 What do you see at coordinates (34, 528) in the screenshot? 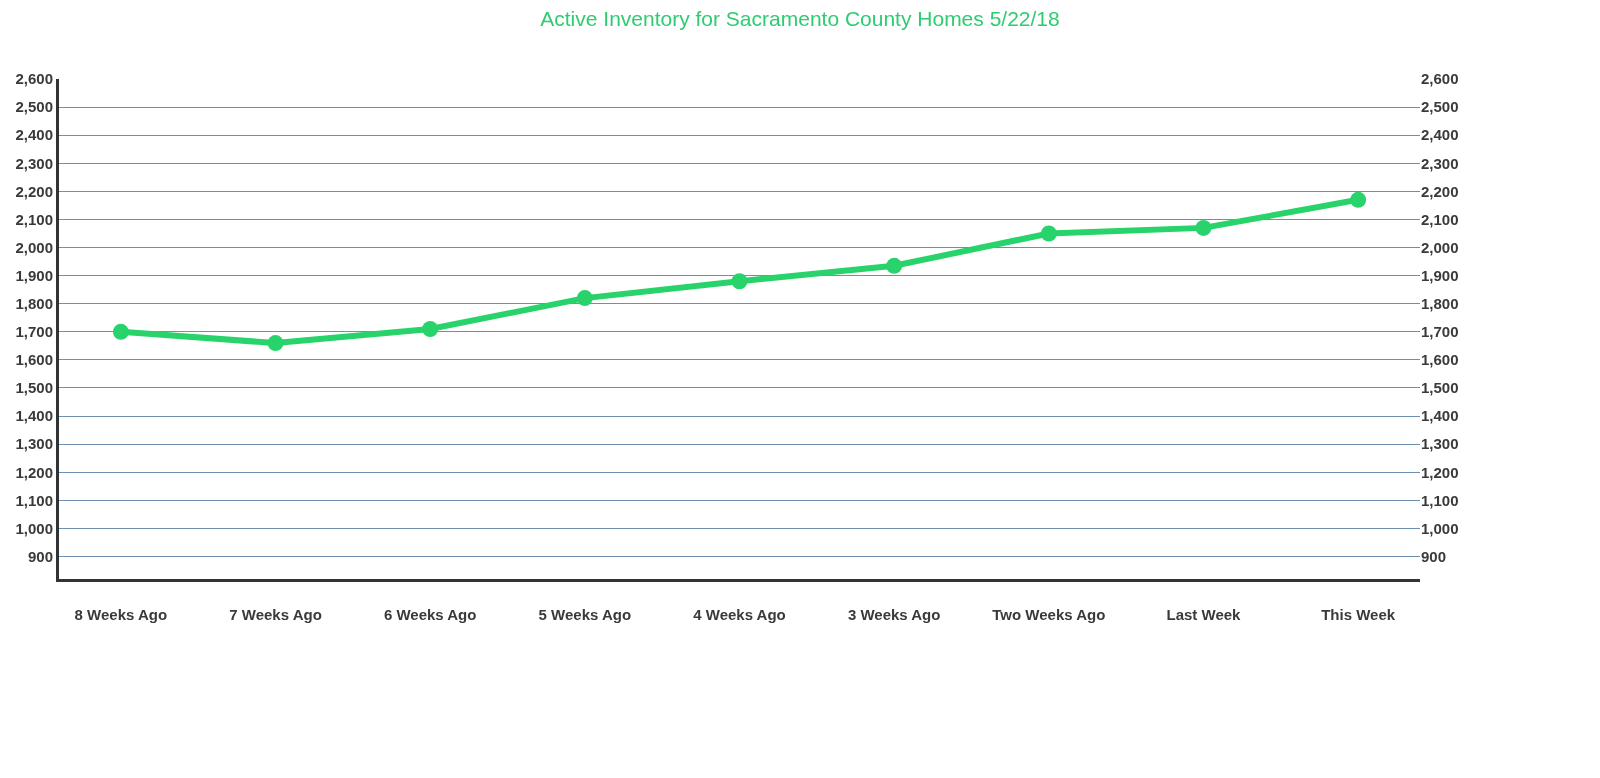
I see `y-tick-label: 1,000` at bounding box center [34, 528].